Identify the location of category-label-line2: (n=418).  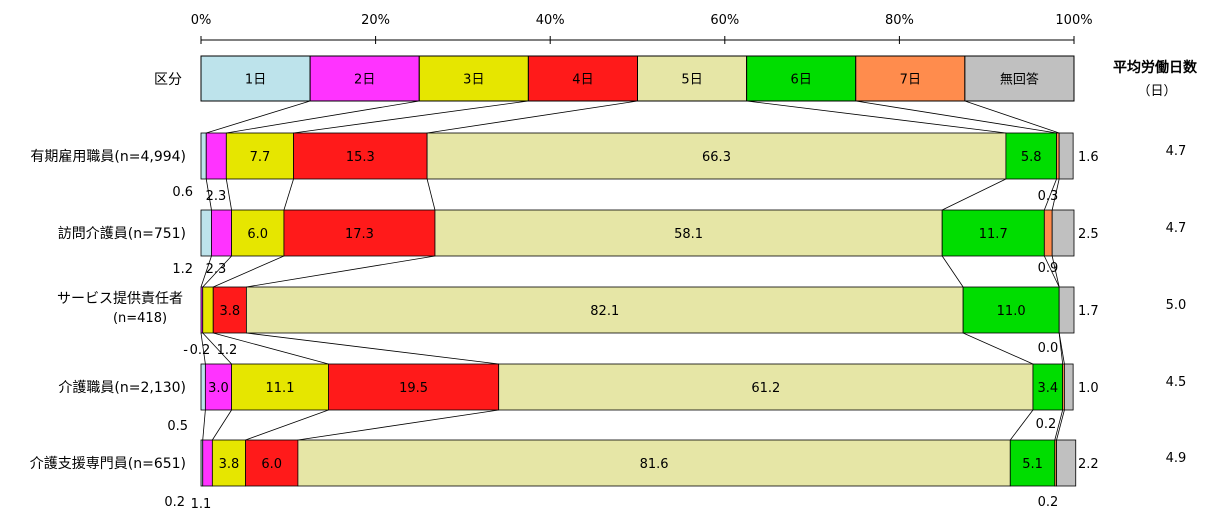
(140, 318).